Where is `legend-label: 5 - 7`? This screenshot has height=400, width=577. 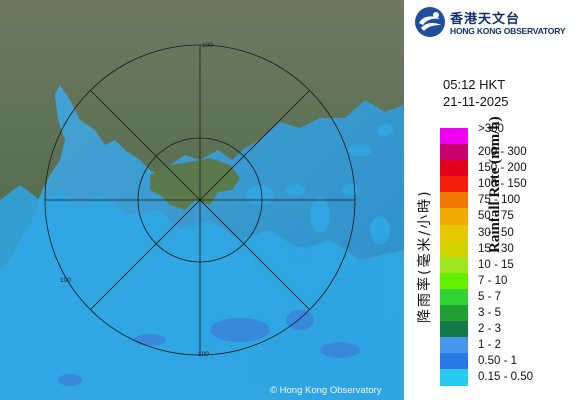 legend-label: 5 - 7 is located at coordinates (490, 296).